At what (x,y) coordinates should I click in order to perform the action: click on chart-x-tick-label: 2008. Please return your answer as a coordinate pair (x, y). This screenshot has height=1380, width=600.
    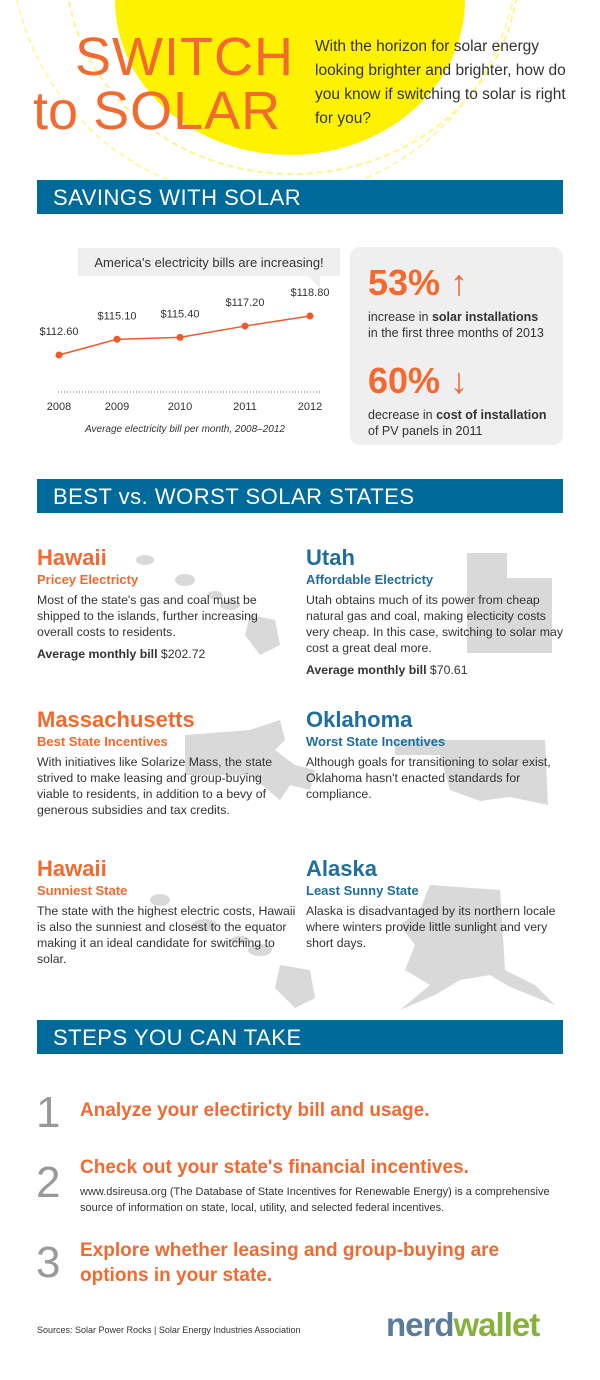
    Looking at the image, I should click on (59, 407).